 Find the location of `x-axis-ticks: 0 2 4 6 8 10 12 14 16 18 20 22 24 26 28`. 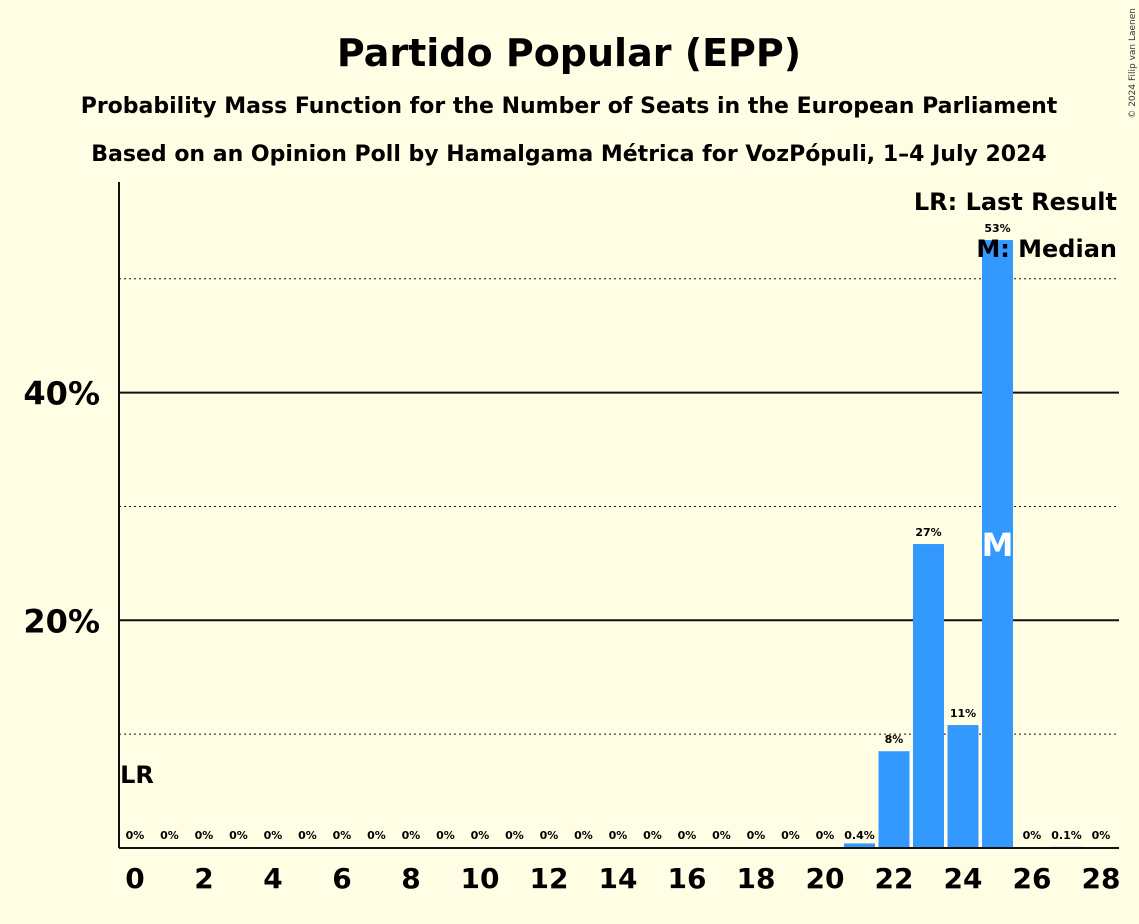

x-axis-ticks: 0 2 4 6 8 10 12 14 16 18 20 22 24 26 28 is located at coordinates (622, 878).